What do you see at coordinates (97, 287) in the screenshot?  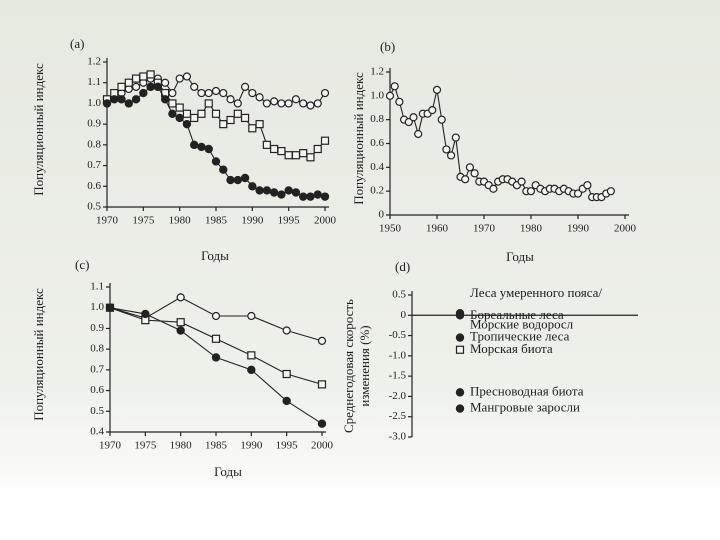 I see `y-tick-label: 1.1` at bounding box center [97, 287].